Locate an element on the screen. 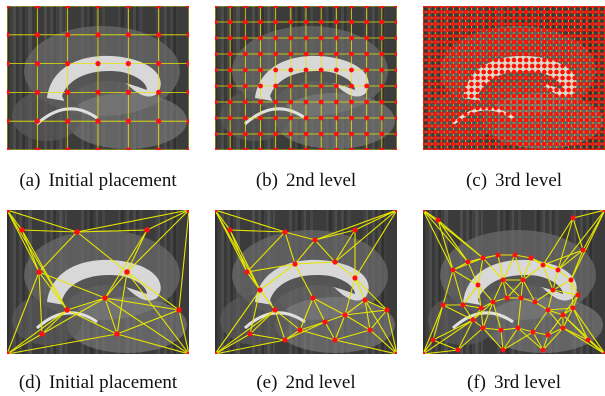  brainstem-region is located at coordinates (543, 325).